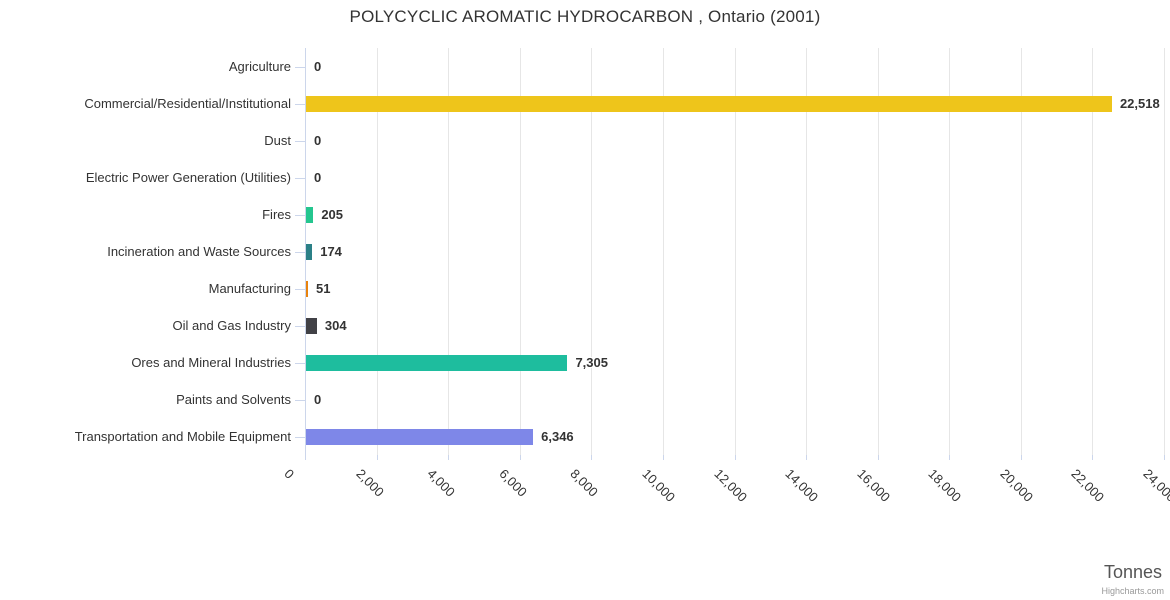  What do you see at coordinates (182, 436) in the screenshot?
I see `category-label: Transportation and Mobile Equipment` at bounding box center [182, 436].